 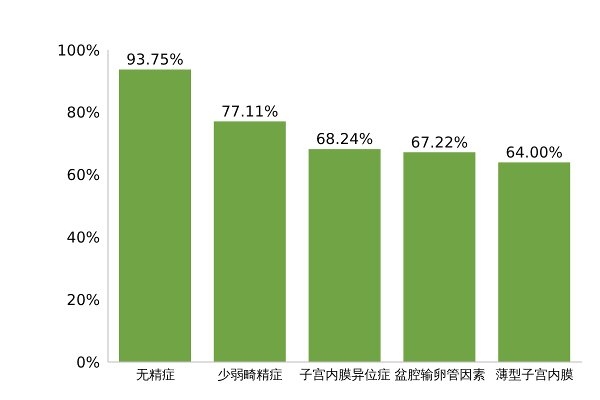 What do you see at coordinates (534, 152) in the screenshot?
I see `data-label: 64.00%` at bounding box center [534, 152].